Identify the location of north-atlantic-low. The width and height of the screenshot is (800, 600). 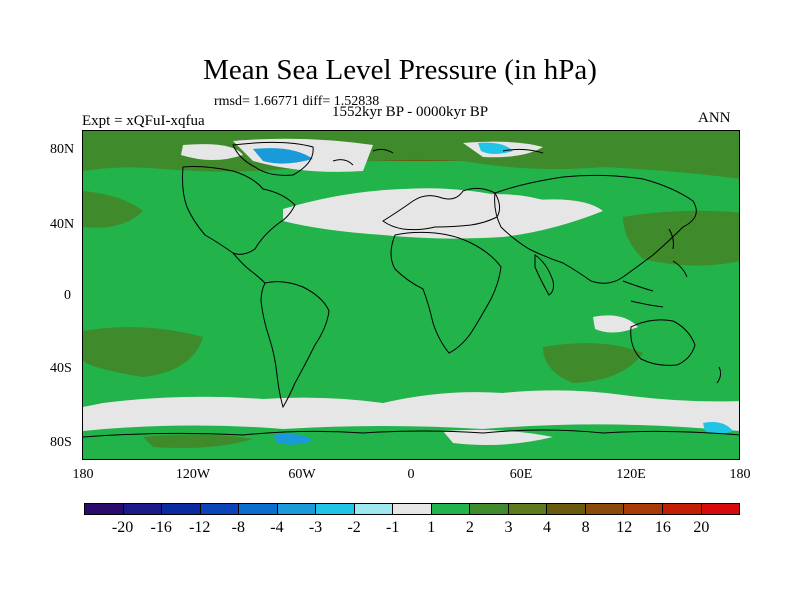
(443, 213).